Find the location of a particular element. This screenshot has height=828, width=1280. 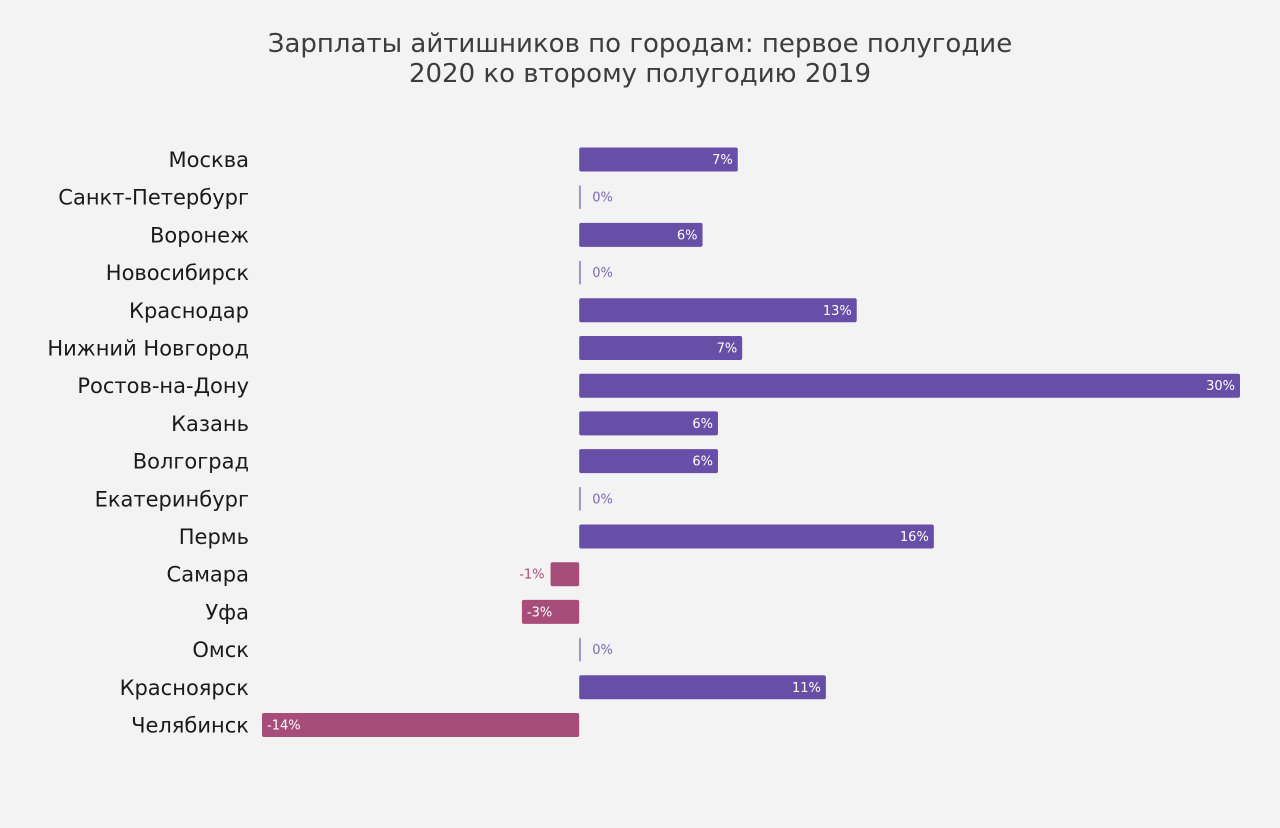

chart-title-line: 2020 ко второму полугодию 2019 is located at coordinates (640, 74).